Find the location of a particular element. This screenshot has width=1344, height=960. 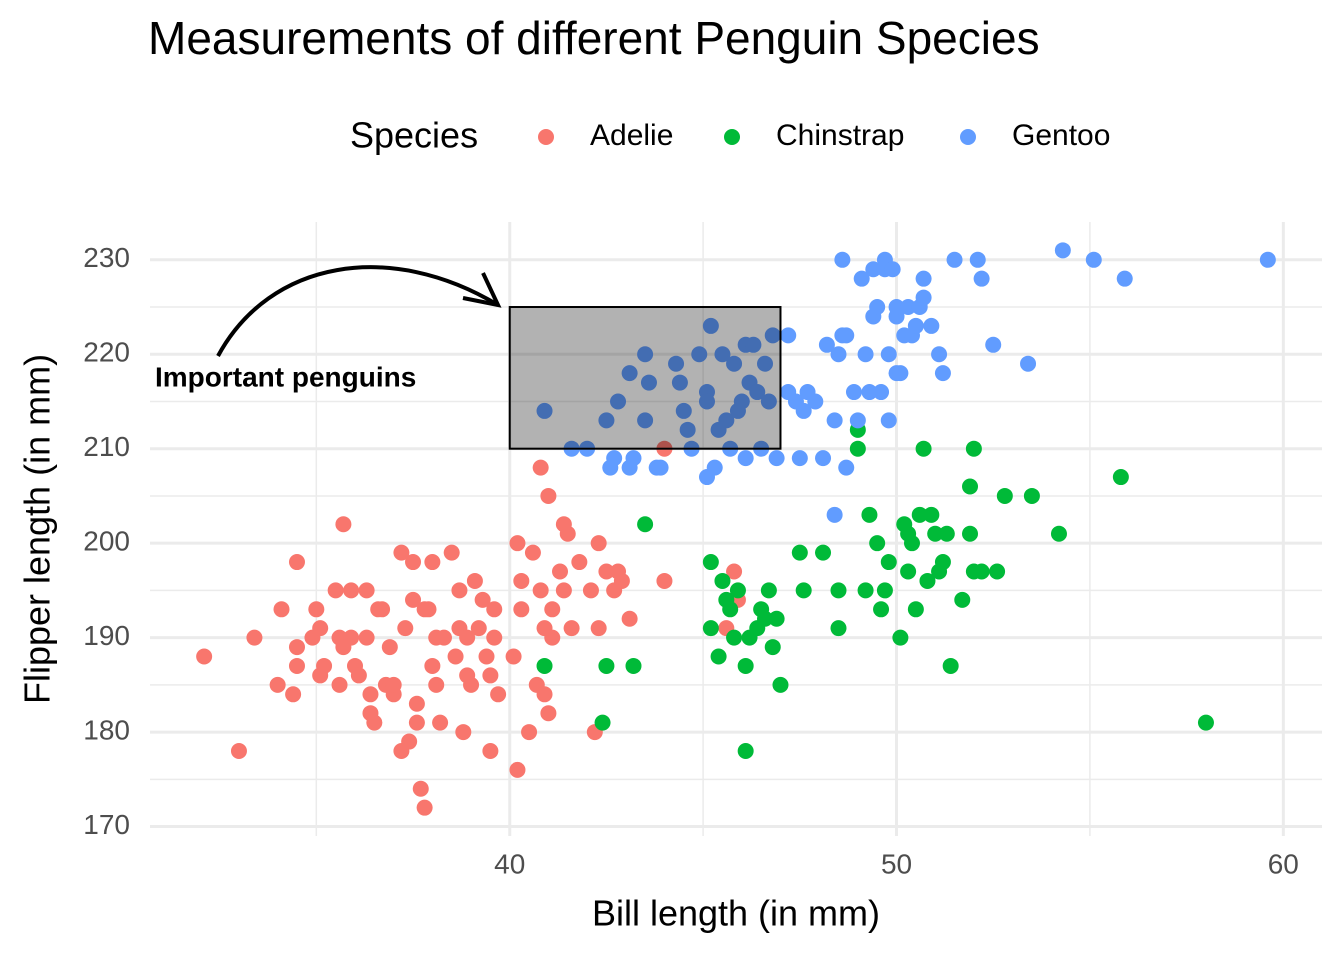

legend-marker is located at coordinates (546, 137).